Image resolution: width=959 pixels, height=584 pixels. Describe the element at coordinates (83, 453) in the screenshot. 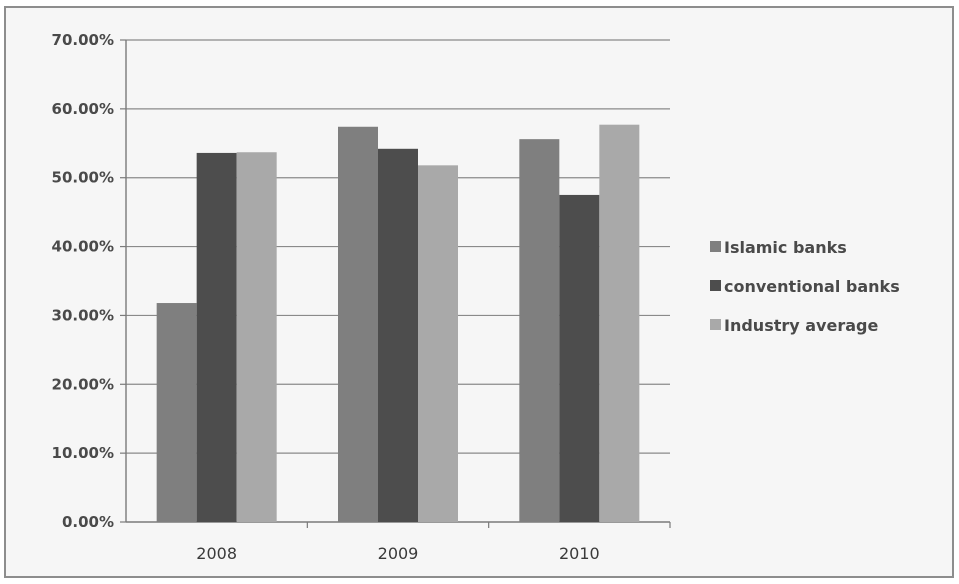

I see `y-tick-label: 10.00%` at that location.